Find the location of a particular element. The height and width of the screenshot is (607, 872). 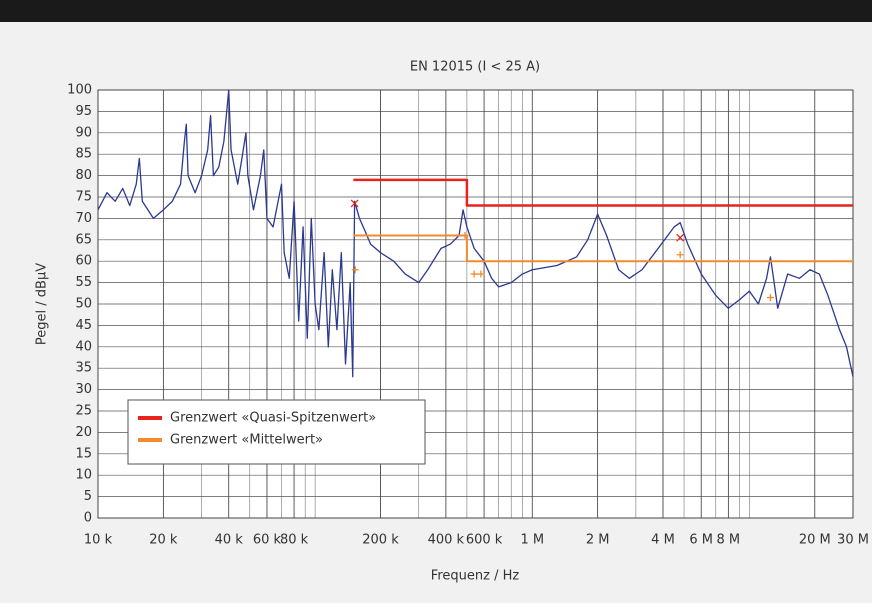

x-tick-label: 4 M is located at coordinates (663, 540).